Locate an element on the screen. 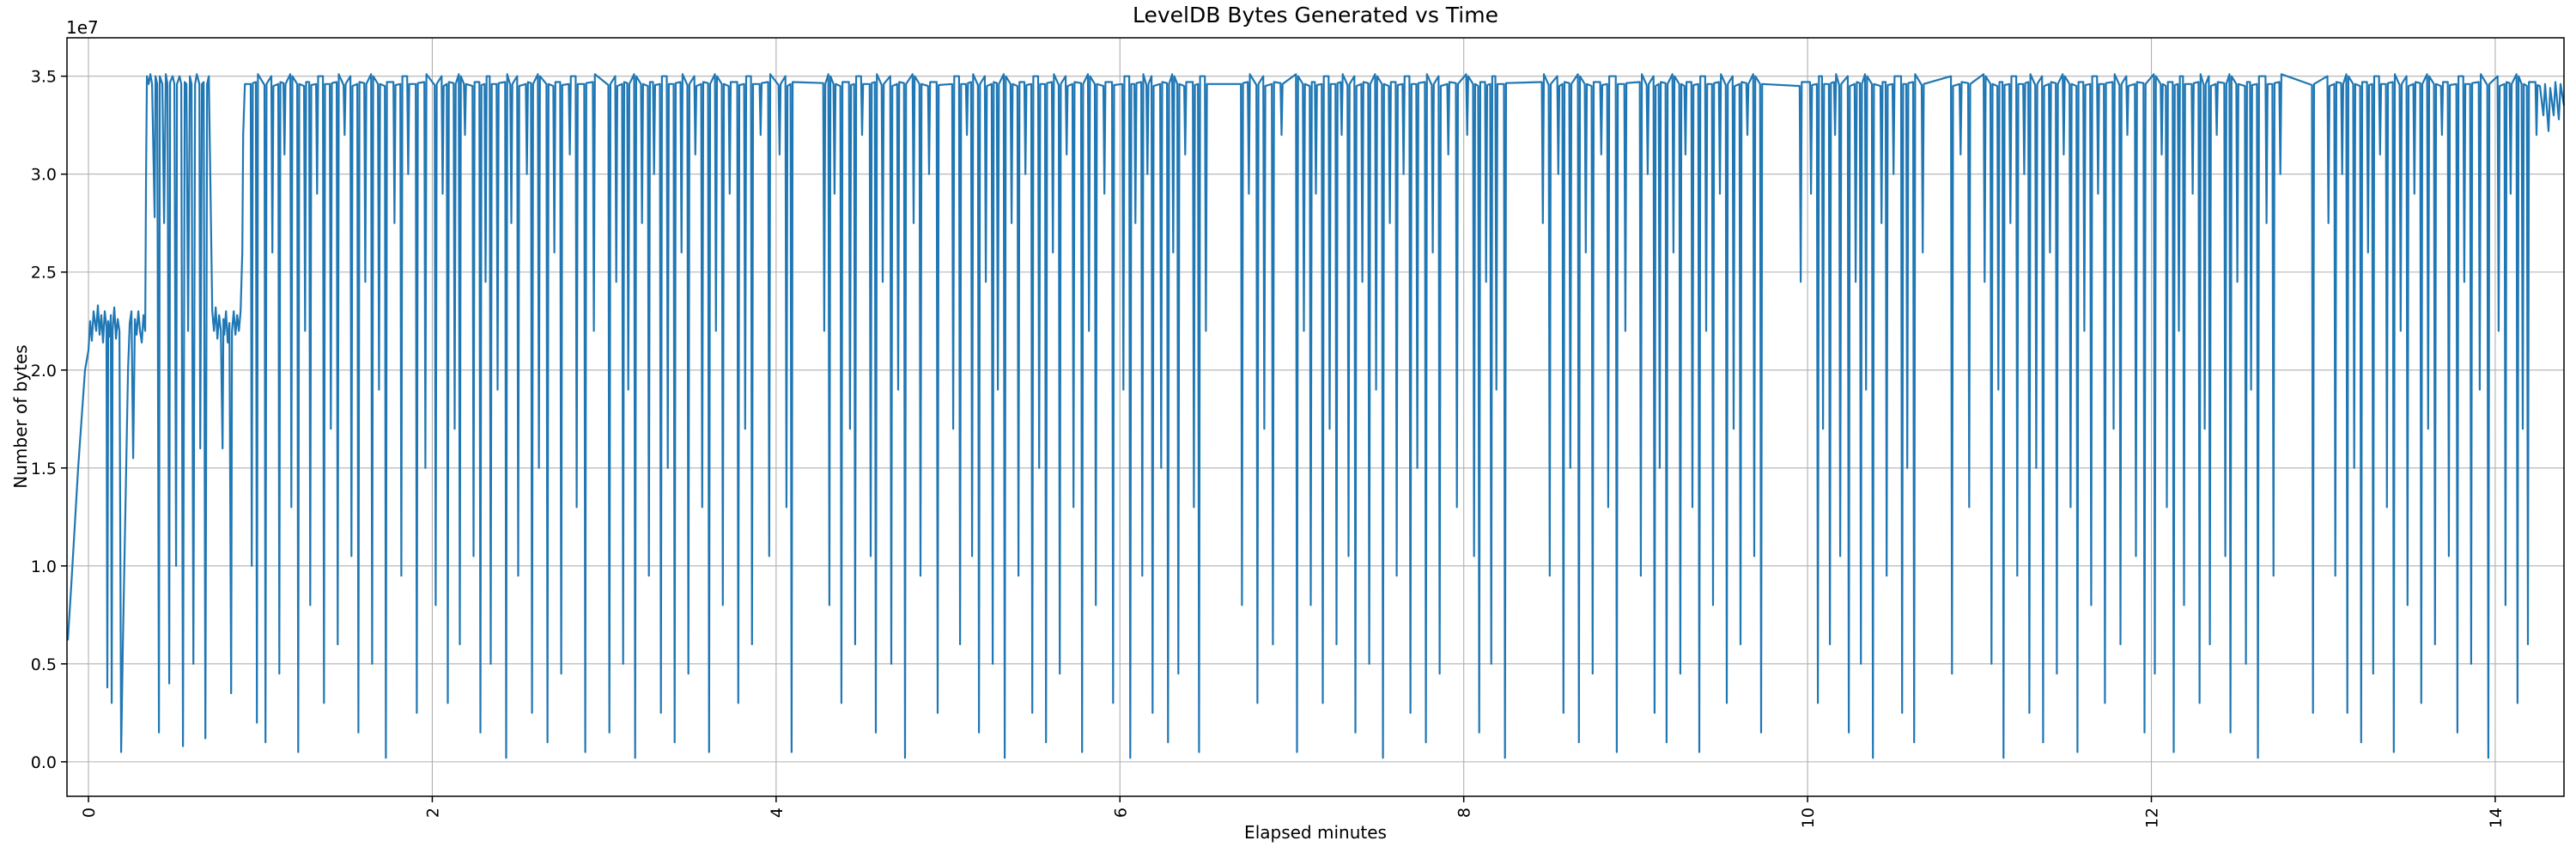 This screenshot has height=859, width=2576. y-tick-label: 1.0 is located at coordinates (44, 567).